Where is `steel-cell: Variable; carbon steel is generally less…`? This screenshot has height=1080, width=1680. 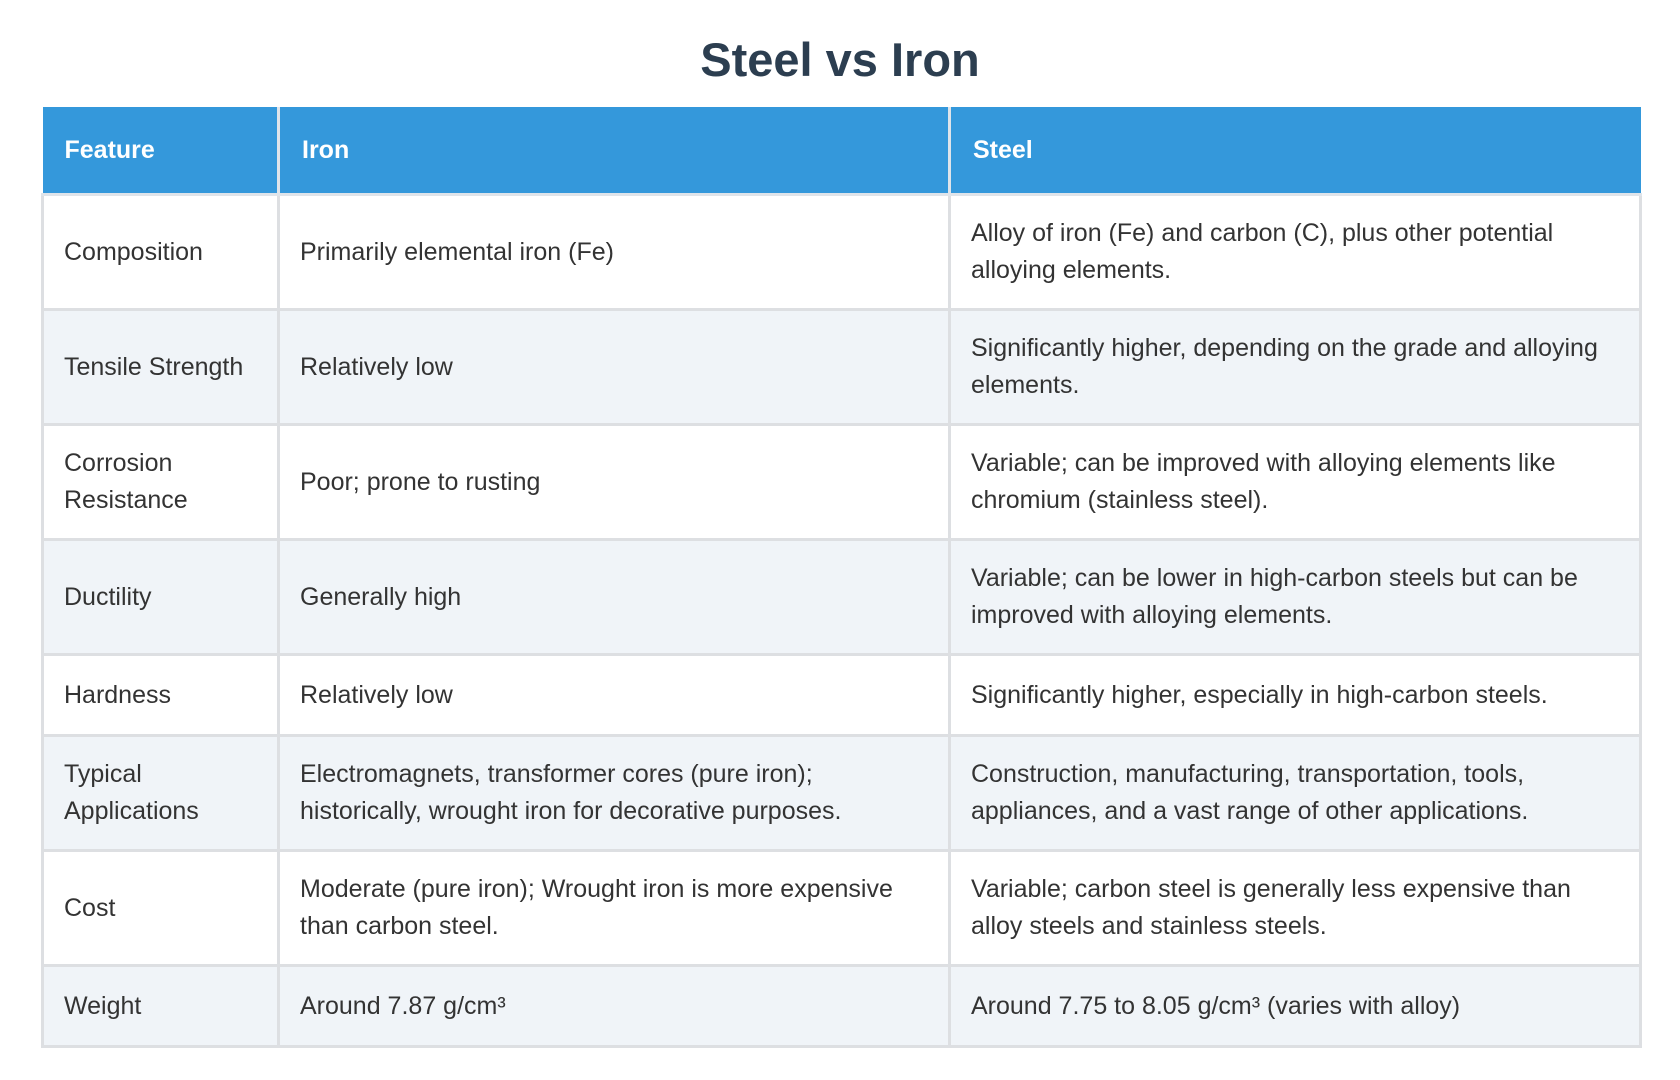
steel-cell: Variable; carbon steel is generally less… is located at coordinates (1295, 908).